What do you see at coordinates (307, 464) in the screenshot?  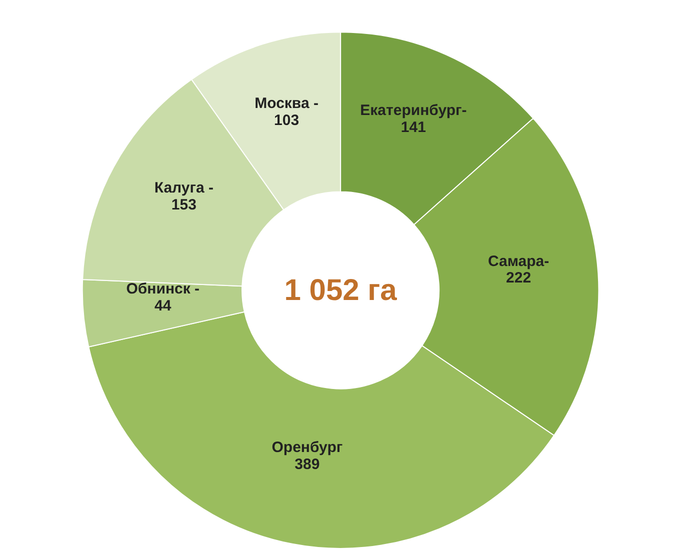 I see `data-label: 389` at bounding box center [307, 464].